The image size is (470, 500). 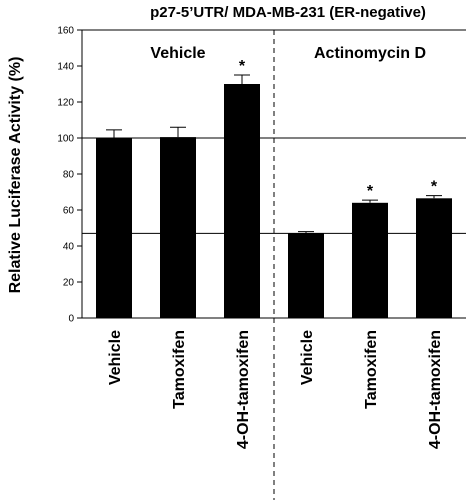 I want to click on y-tick-label: 40, so click(x=69, y=247).